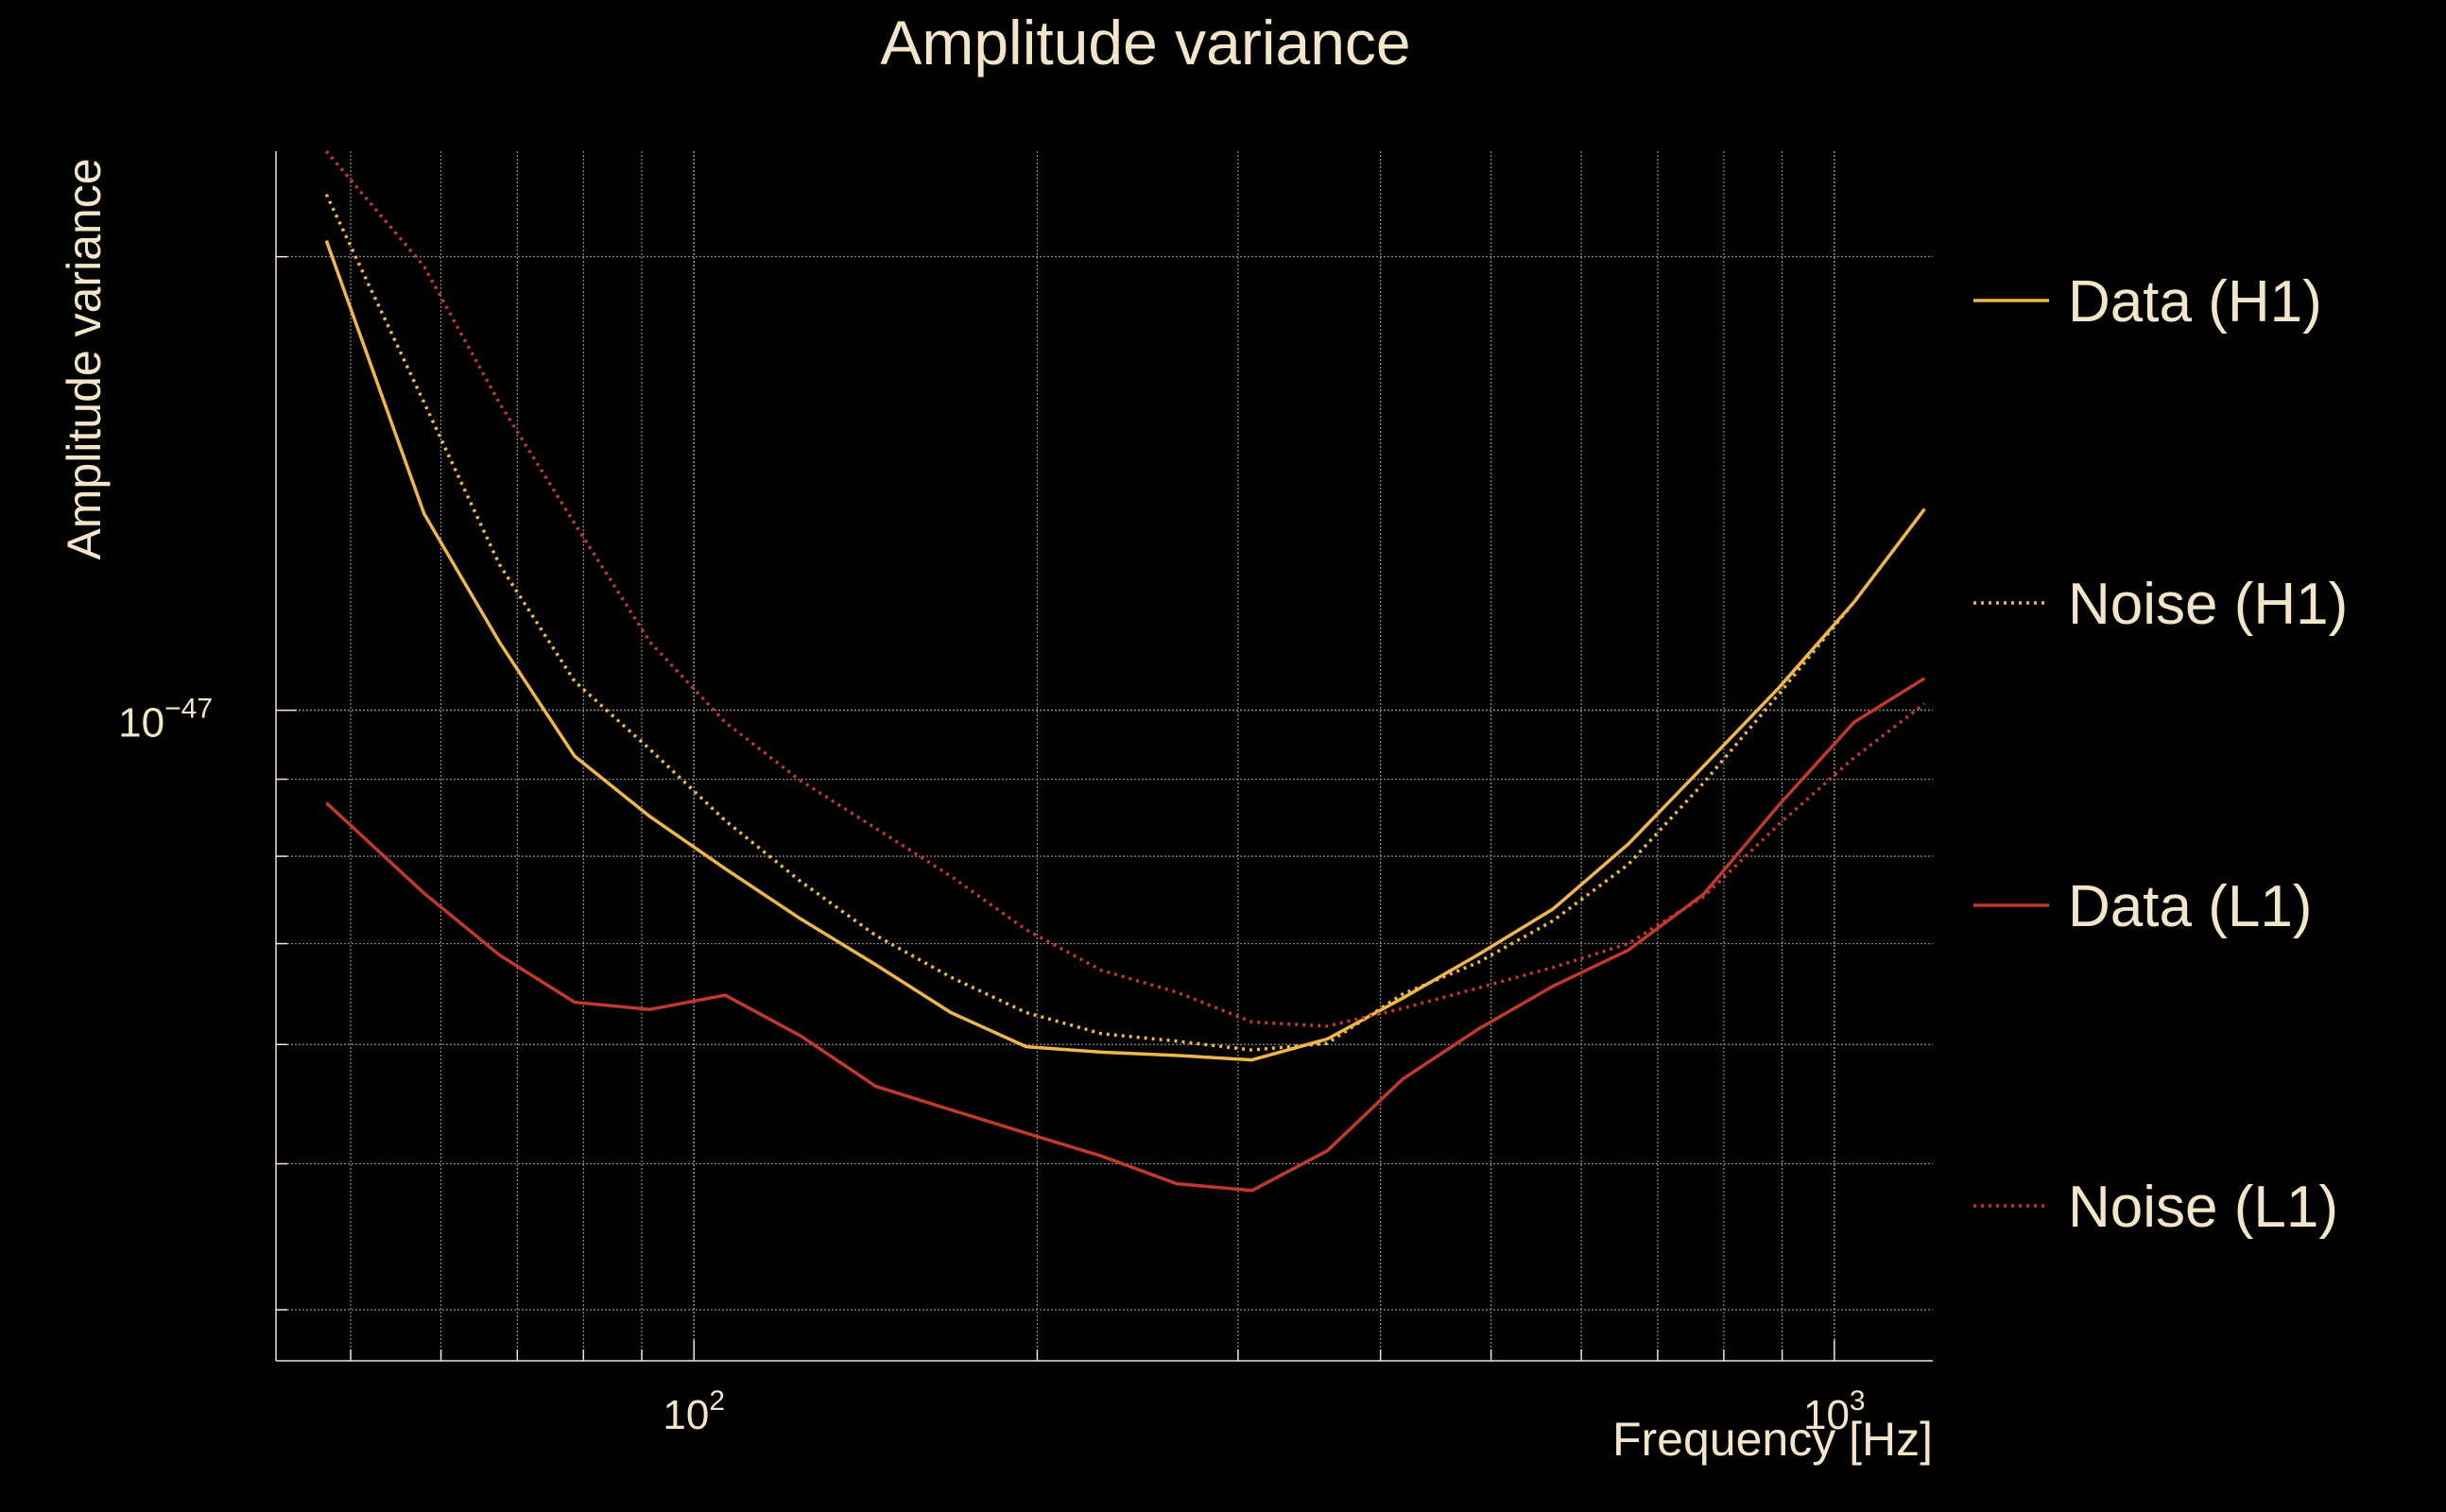 The height and width of the screenshot is (1512, 2446). I want to click on x-axis-label: Frequency [Hz], so click(1772, 1439).